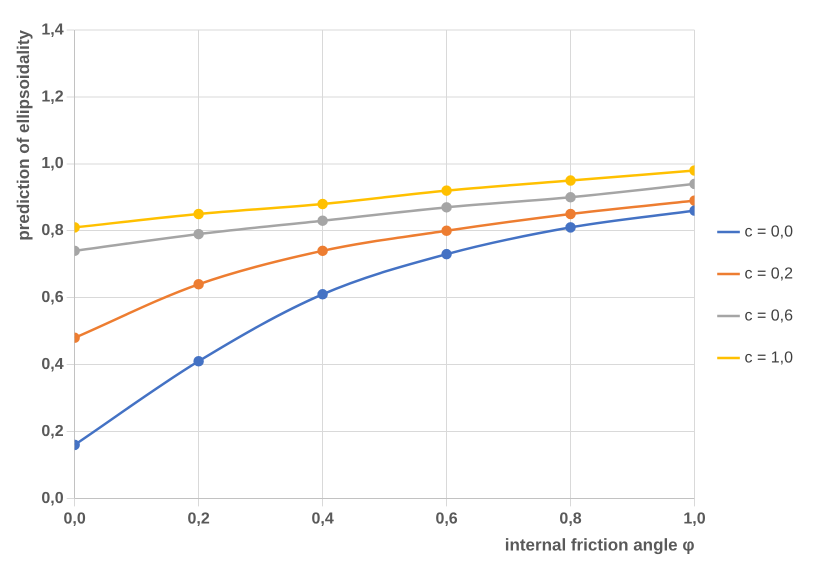 The height and width of the screenshot is (565, 823). What do you see at coordinates (52, 297) in the screenshot?
I see `y-tick-label: 0,6` at bounding box center [52, 297].